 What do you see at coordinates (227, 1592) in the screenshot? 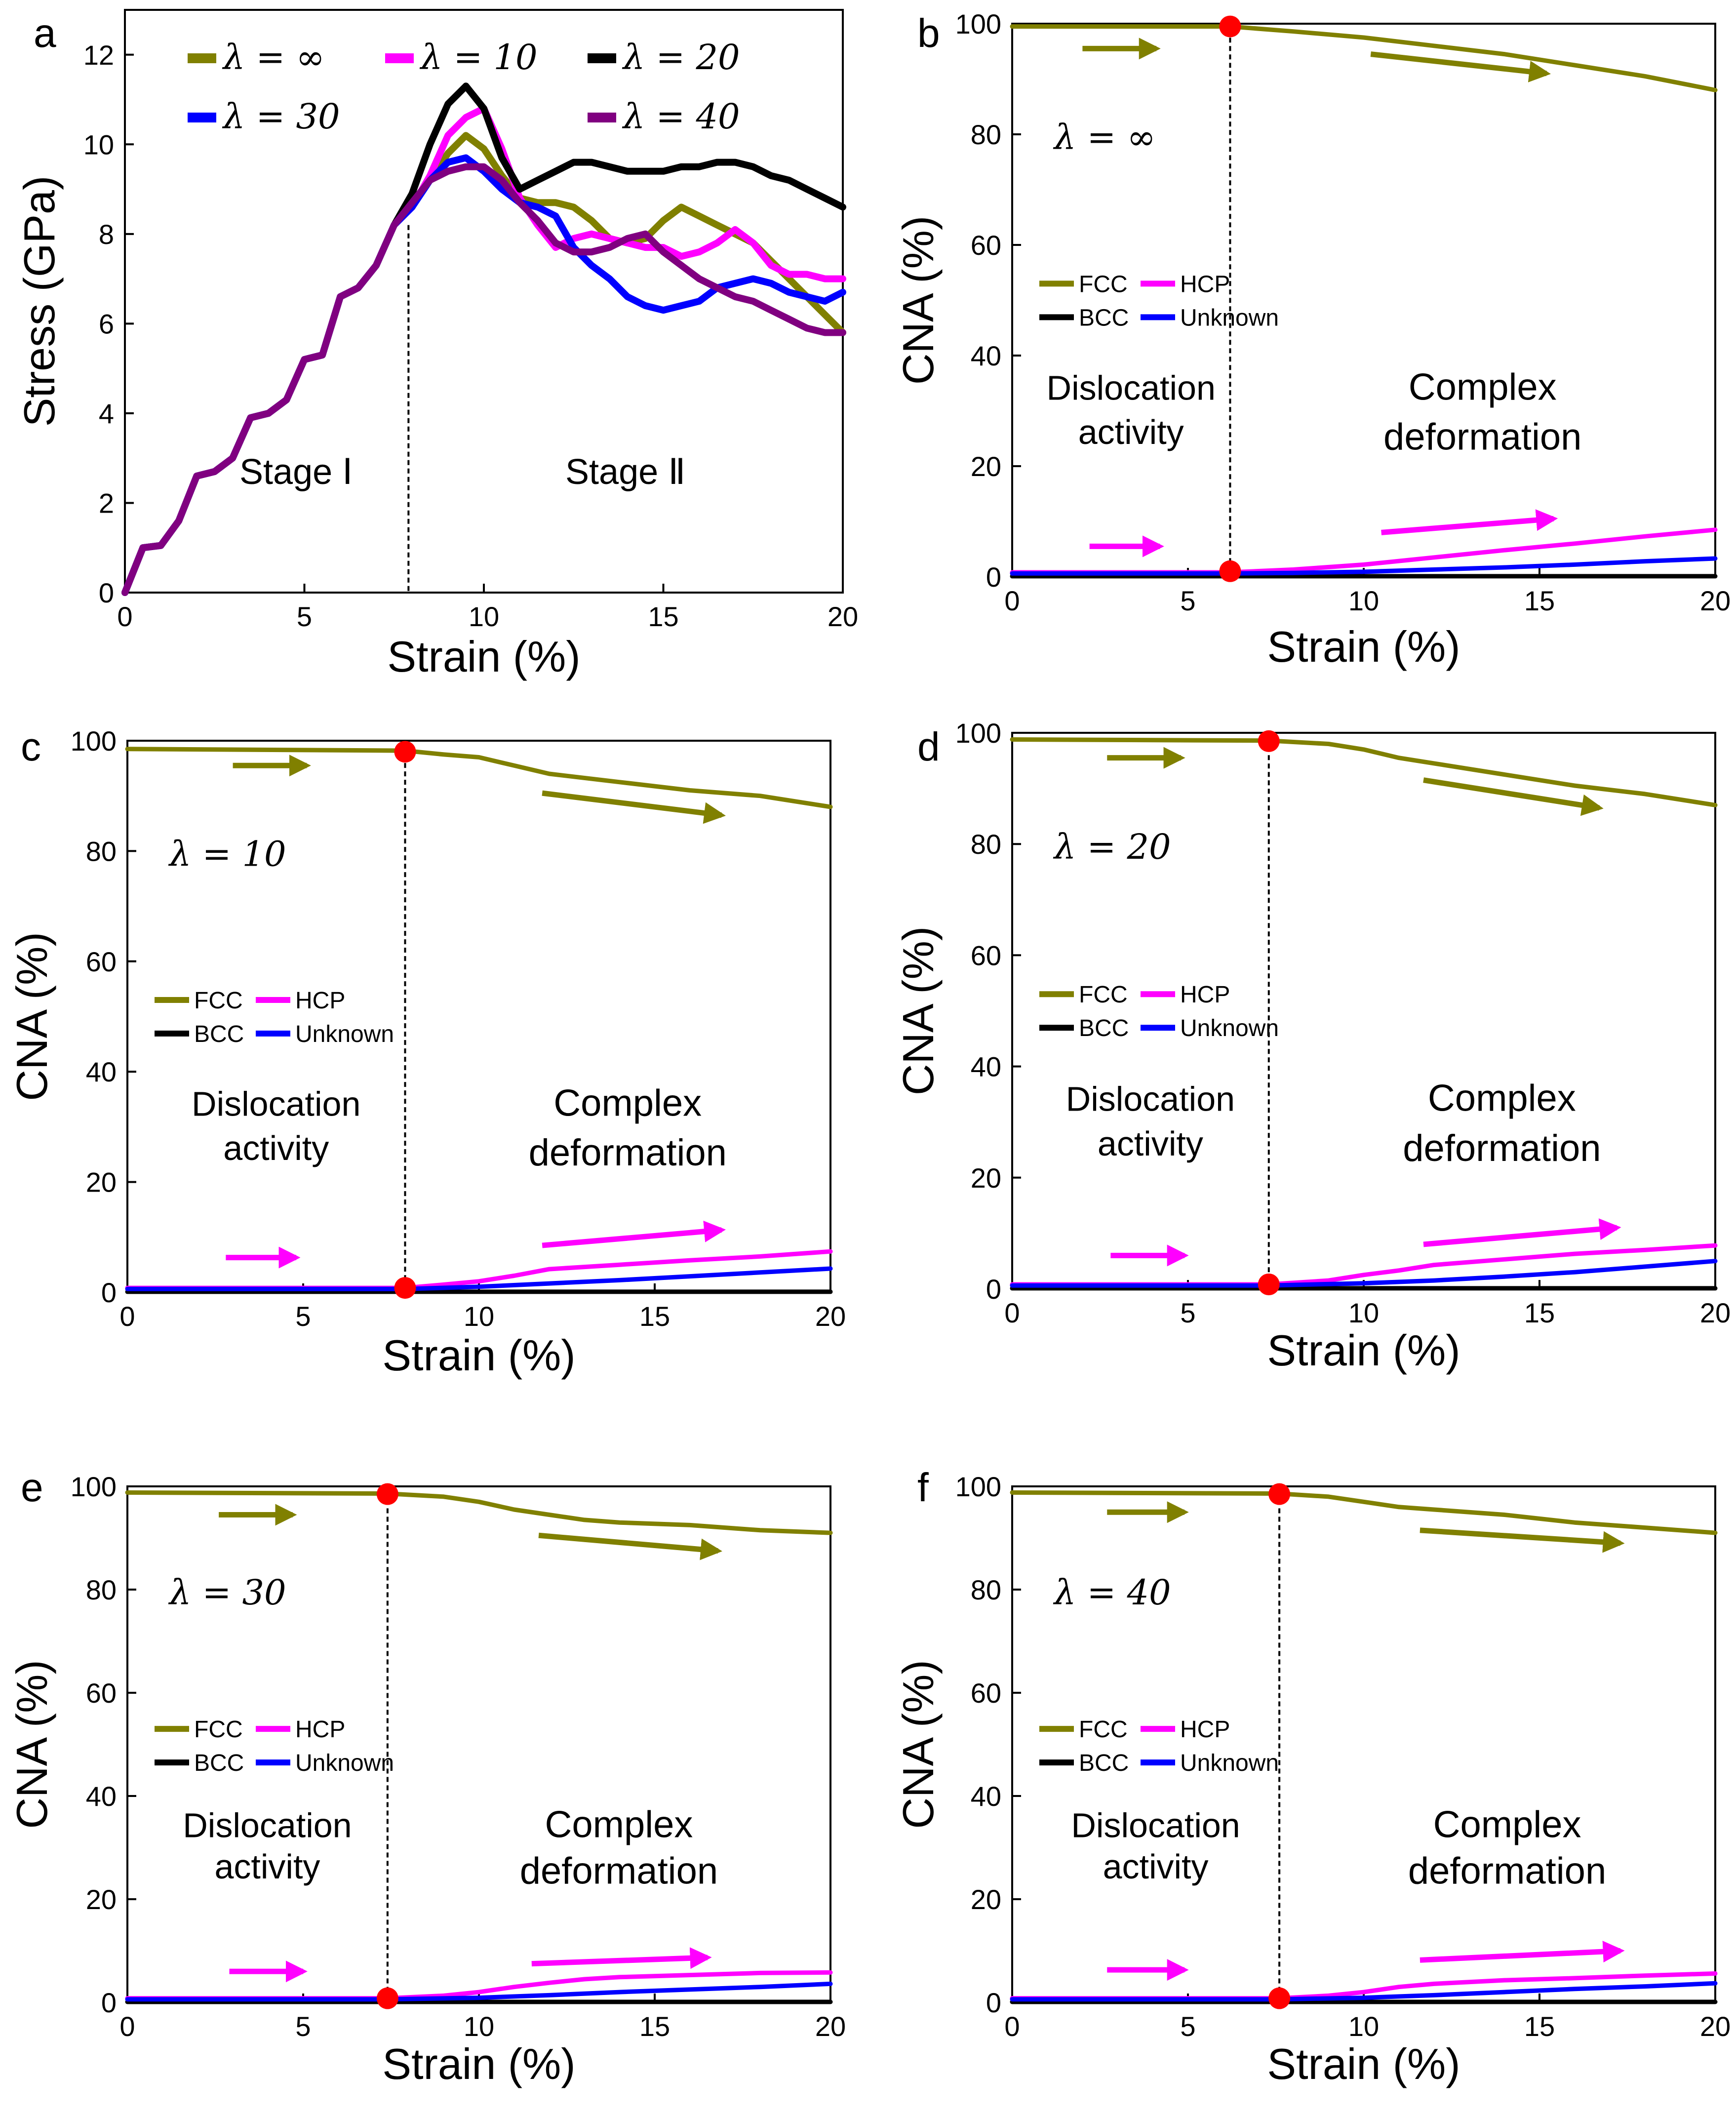
I see `lambda-label: λ = 30` at bounding box center [227, 1592].